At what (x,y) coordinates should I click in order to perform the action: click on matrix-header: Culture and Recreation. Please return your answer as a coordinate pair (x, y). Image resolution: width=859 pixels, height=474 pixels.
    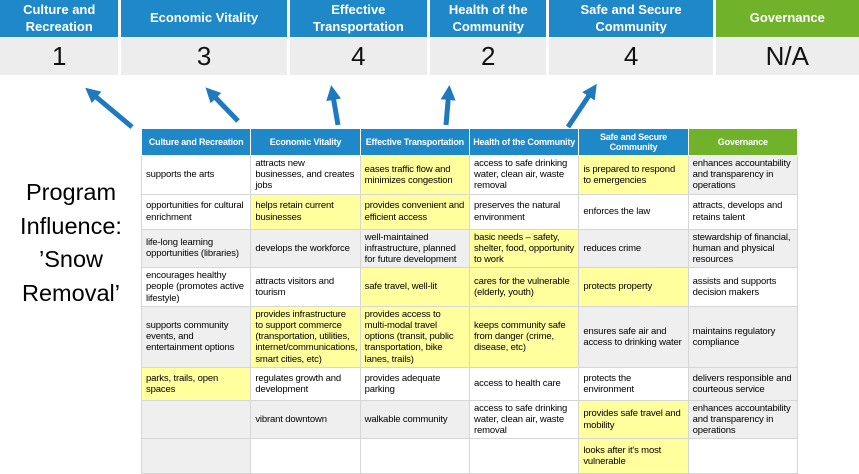
    Looking at the image, I should click on (196, 142).